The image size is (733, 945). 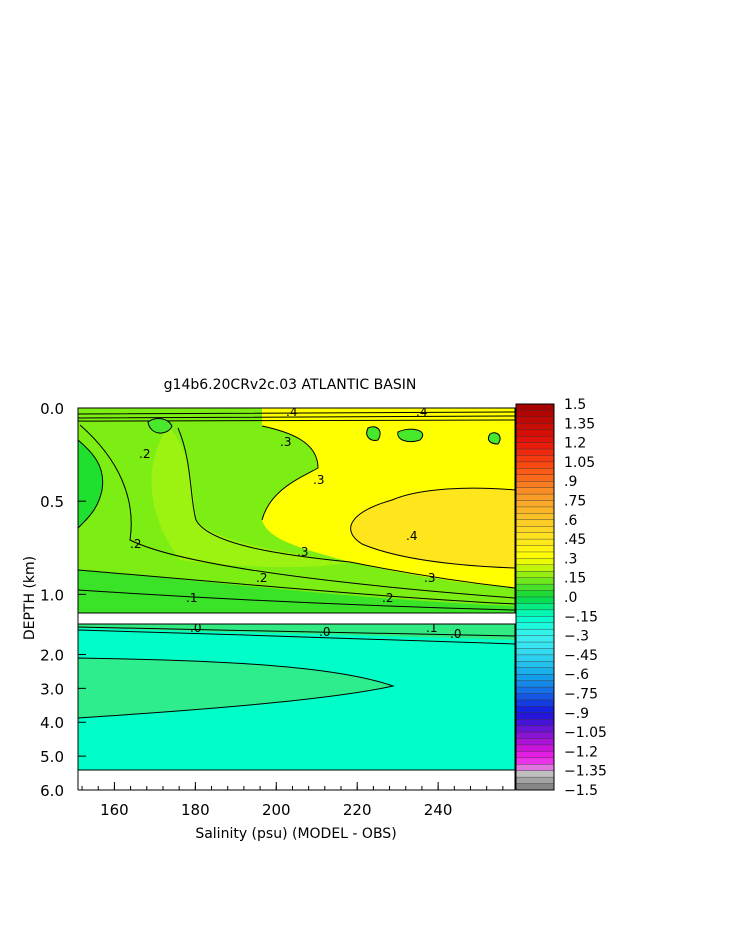 What do you see at coordinates (581, 656) in the screenshot?
I see `colorbar-label: −.45` at bounding box center [581, 656].